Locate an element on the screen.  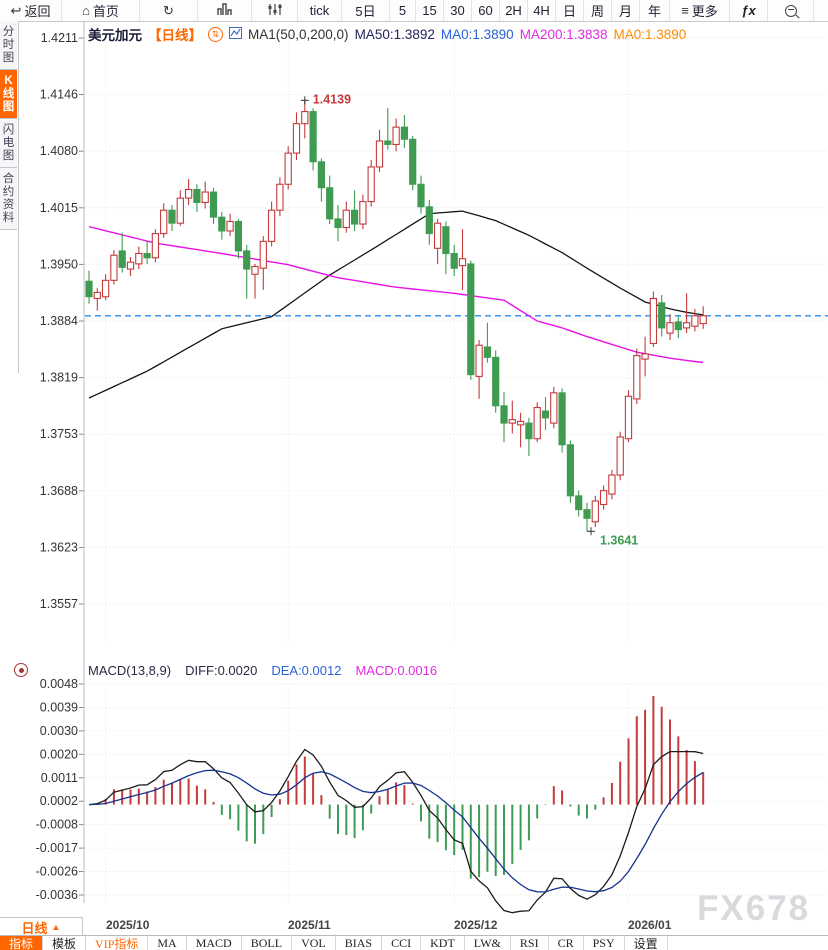
svg-text: 1.4211 is located at coordinates (59, 38).